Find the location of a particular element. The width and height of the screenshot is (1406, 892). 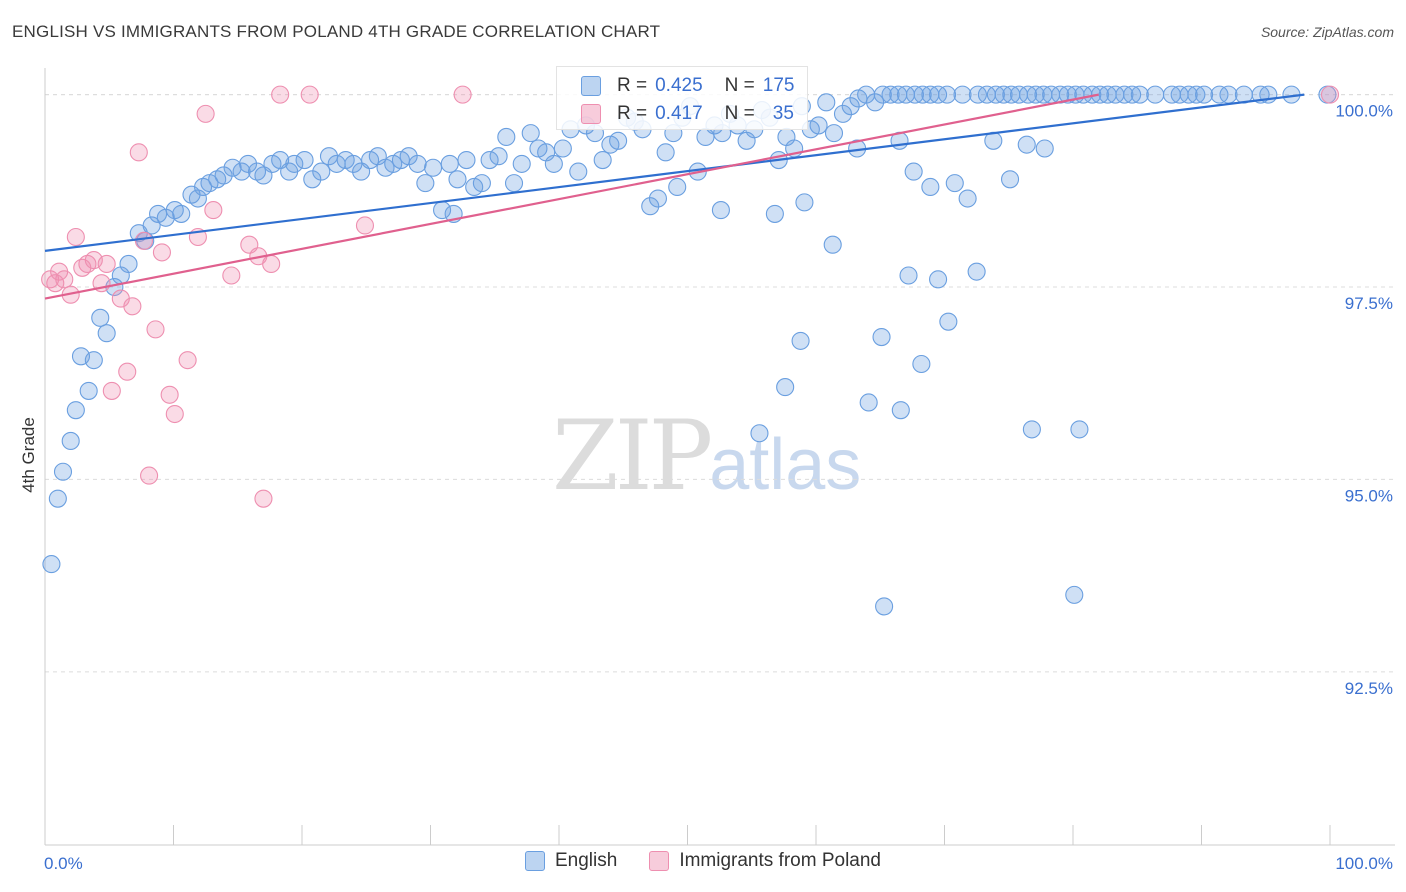

poland-n-value: 35 is located at coordinates (783, 113).